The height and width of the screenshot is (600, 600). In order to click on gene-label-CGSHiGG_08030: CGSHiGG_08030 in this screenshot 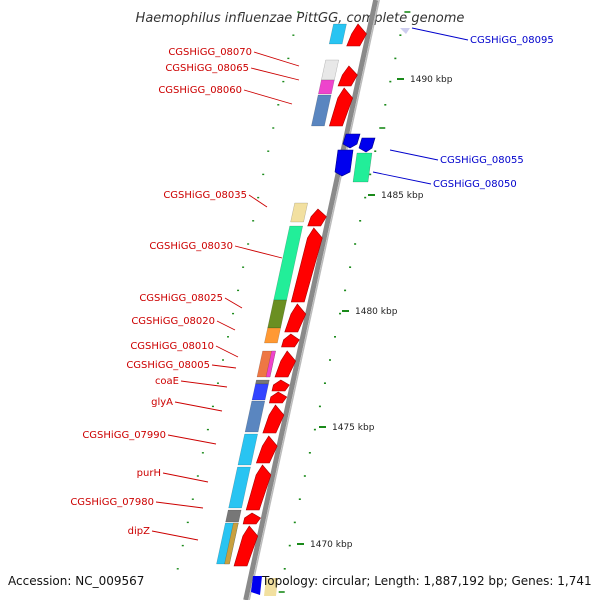, I will do `click(191, 246)`.